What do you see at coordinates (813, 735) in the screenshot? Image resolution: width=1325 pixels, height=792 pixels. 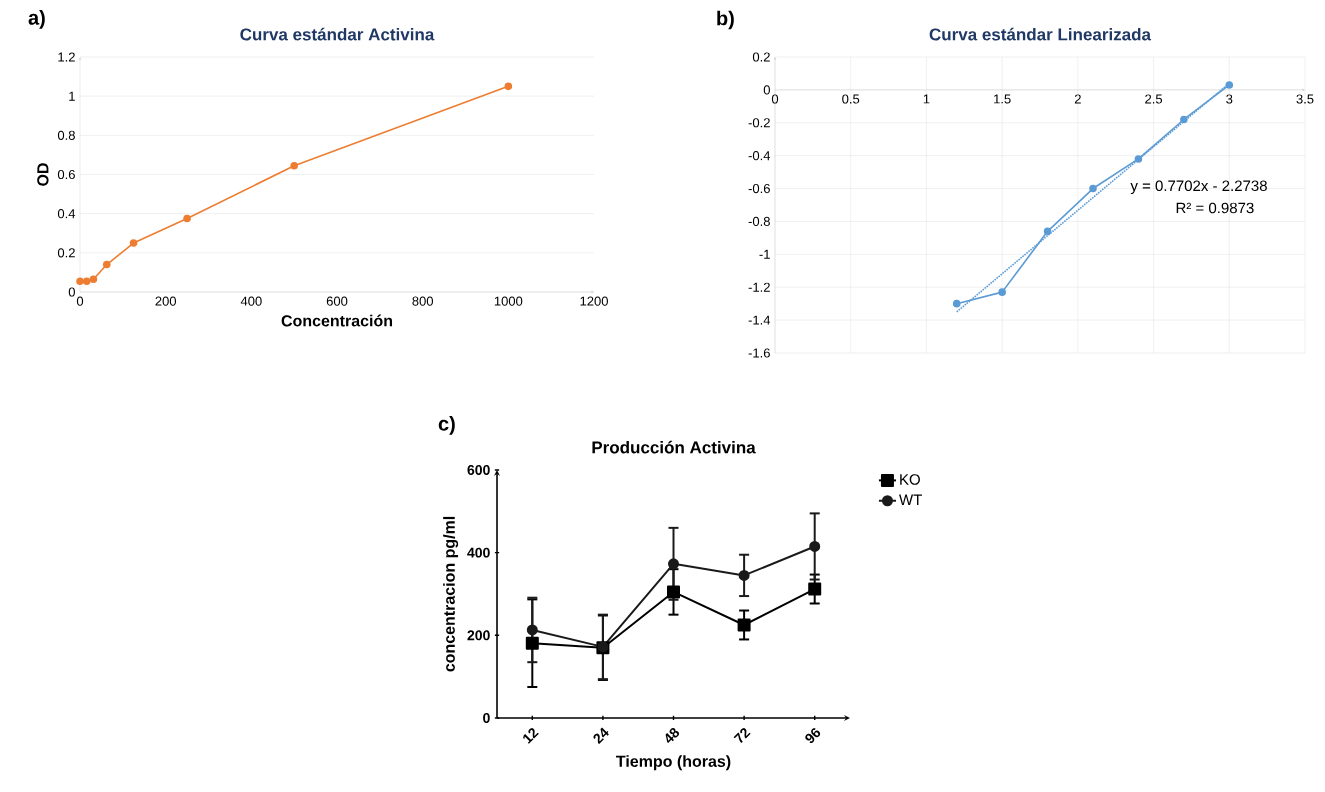 I see `x-tick-label: 96` at bounding box center [813, 735].